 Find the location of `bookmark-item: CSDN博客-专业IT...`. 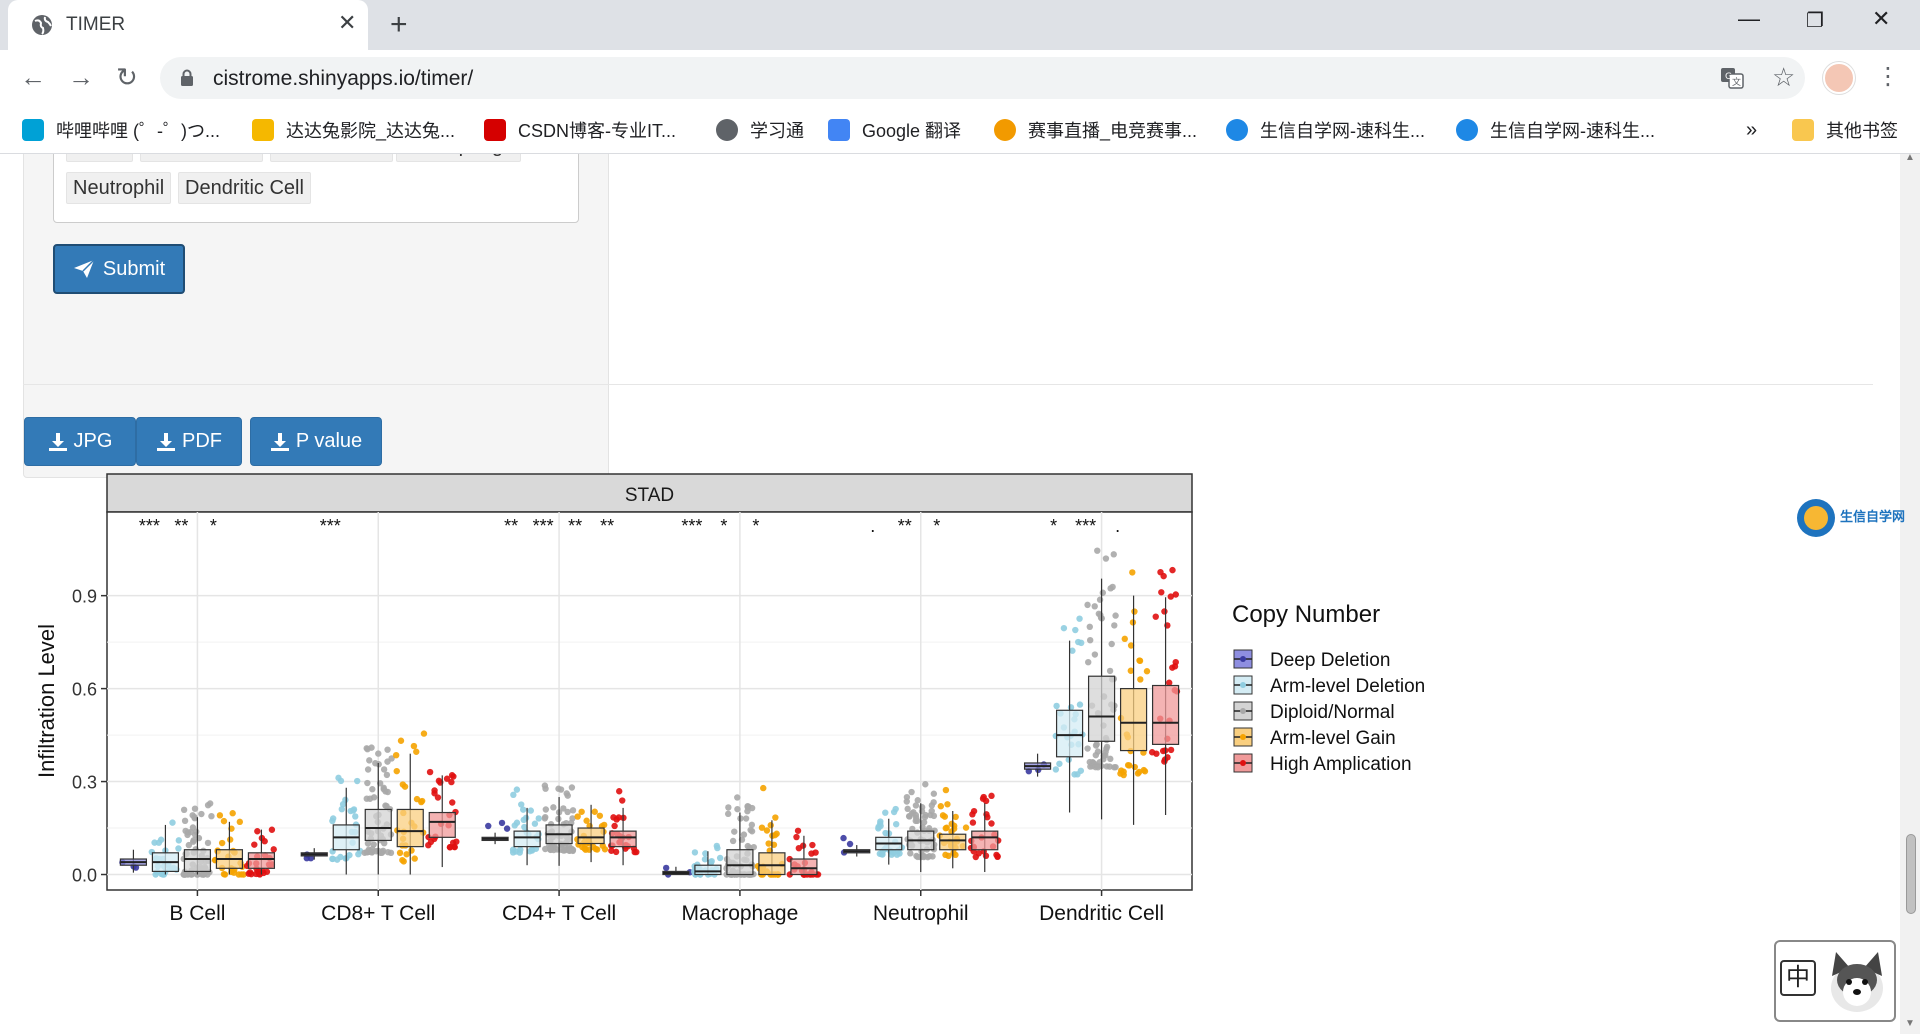

bookmark-item: CSDN博客-专业IT... is located at coordinates (580, 130).